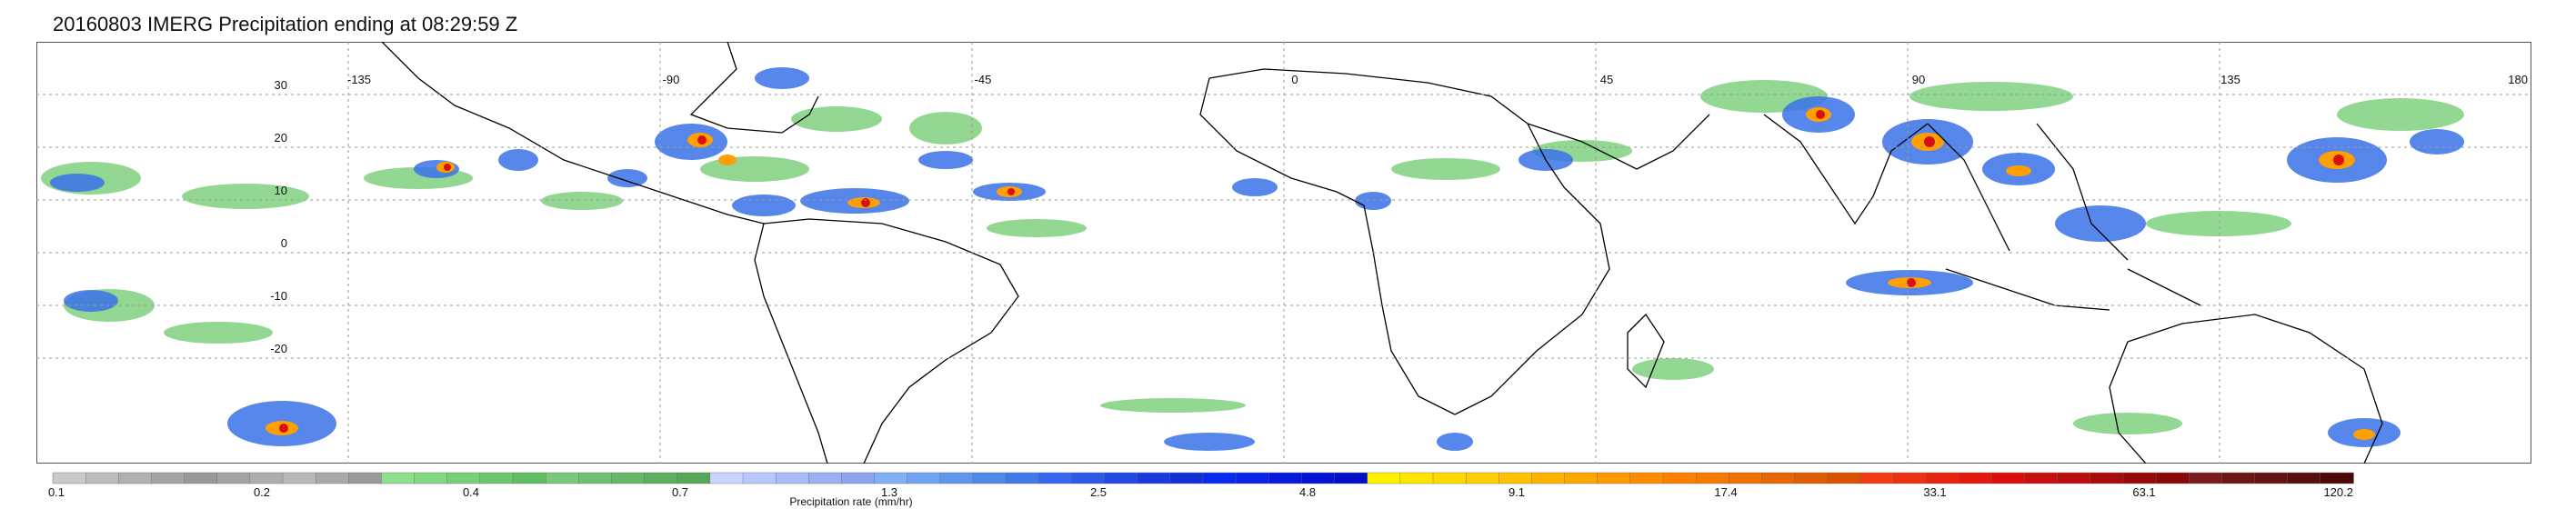 This screenshot has width=2576, height=519. I want to click on colorbar-tick-label: 0.2, so click(262, 492).